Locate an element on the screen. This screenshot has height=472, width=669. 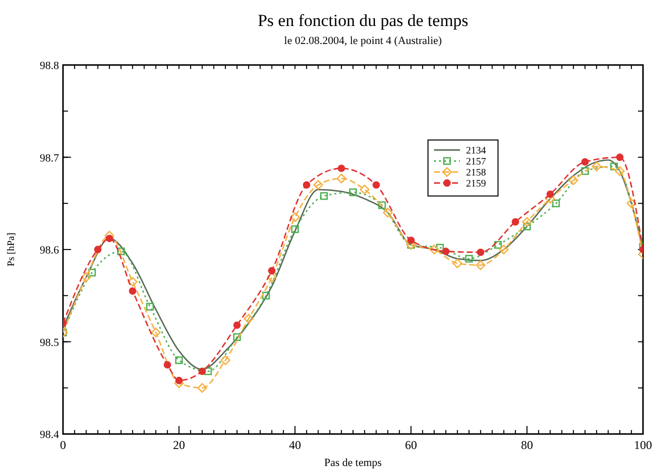
legend-label: 2134 is located at coordinates (476, 151).